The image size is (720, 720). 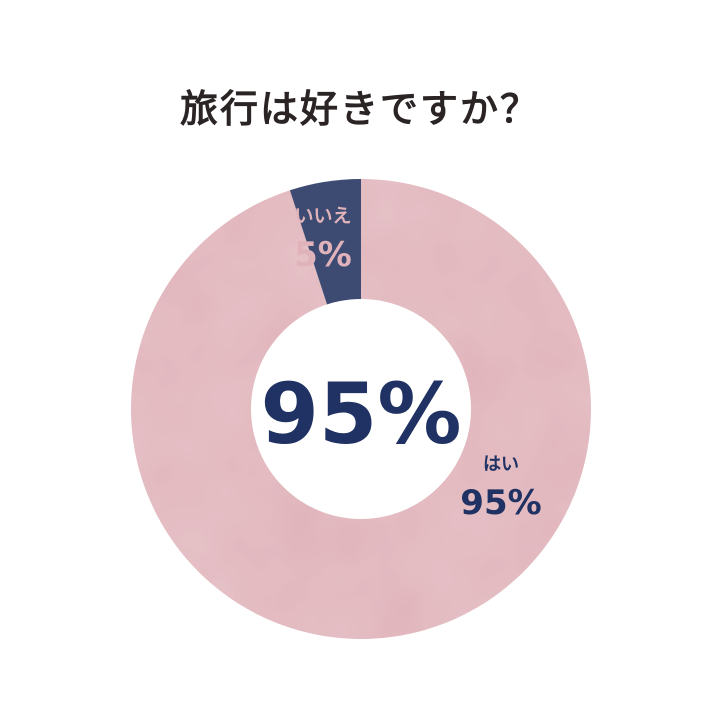 I want to click on slice-label-no: いいえ, so click(x=322, y=216).